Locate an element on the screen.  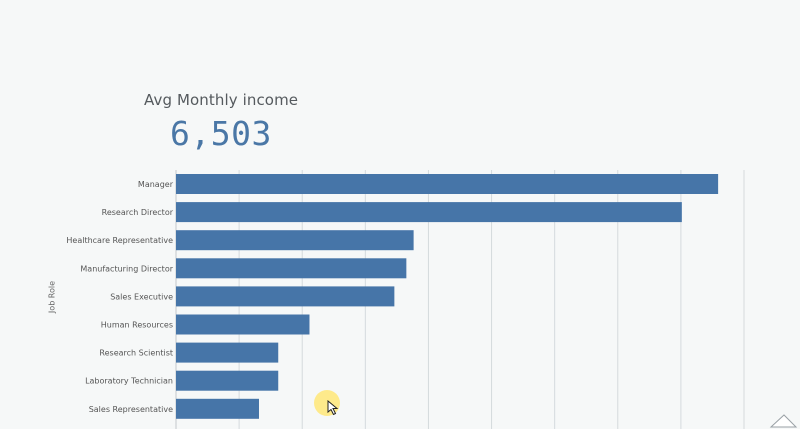
category-label: Sales Executive is located at coordinates (141, 296).